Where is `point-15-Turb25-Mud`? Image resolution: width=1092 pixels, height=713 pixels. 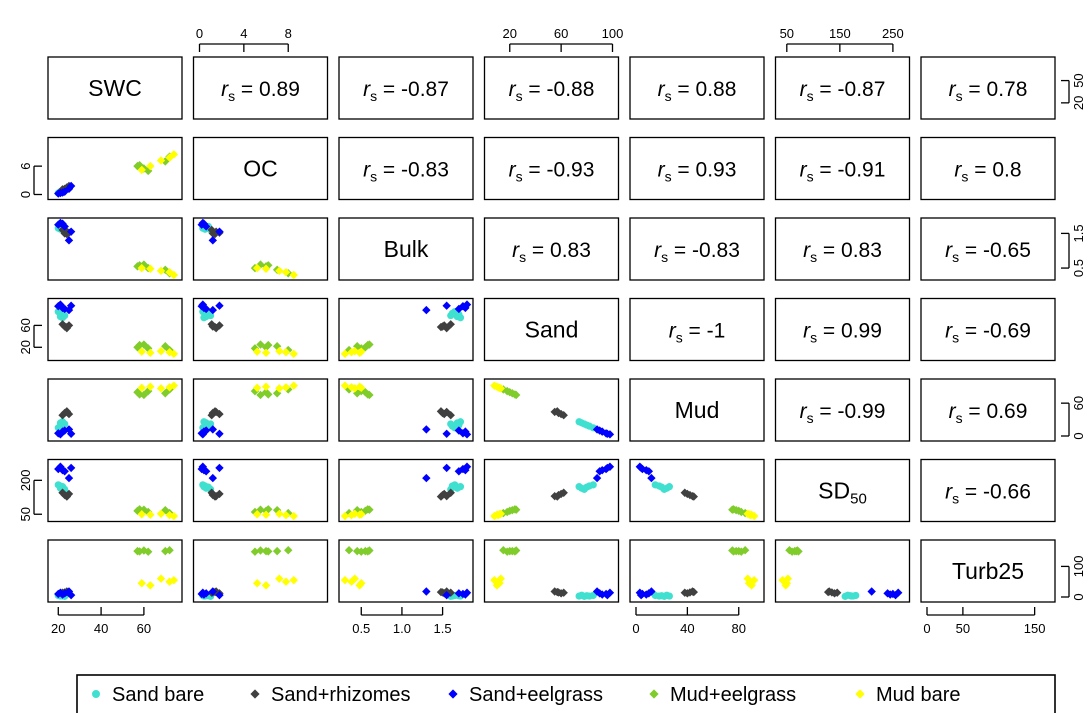 point-15-Turb25-Mud is located at coordinates (649, 593).